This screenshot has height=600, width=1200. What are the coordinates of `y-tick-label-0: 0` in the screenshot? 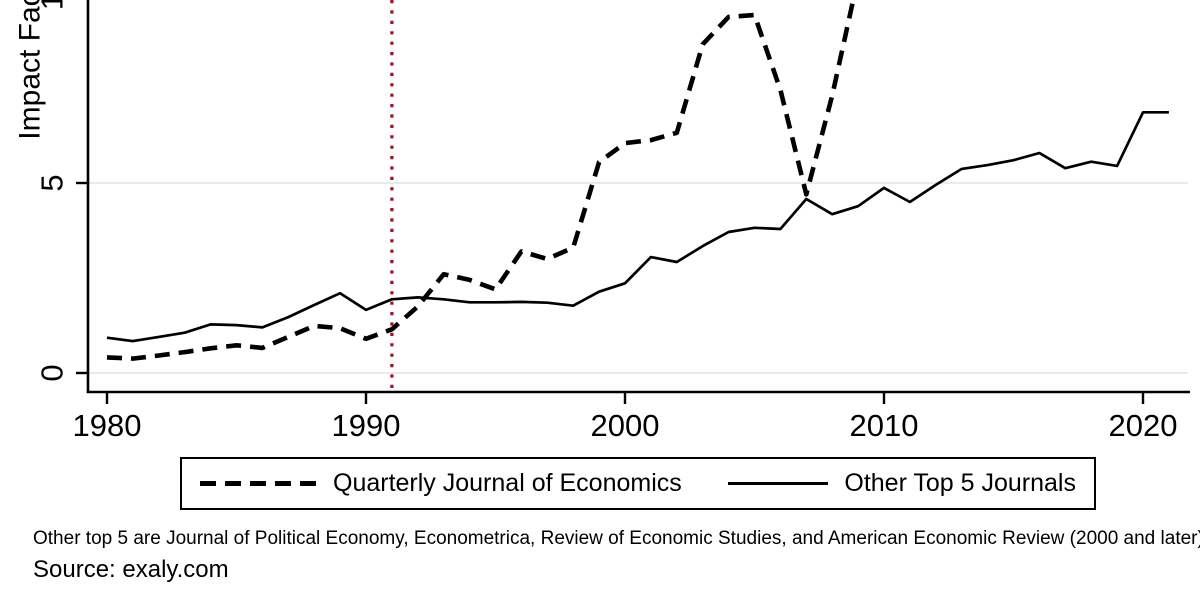 It's located at (52, 372).